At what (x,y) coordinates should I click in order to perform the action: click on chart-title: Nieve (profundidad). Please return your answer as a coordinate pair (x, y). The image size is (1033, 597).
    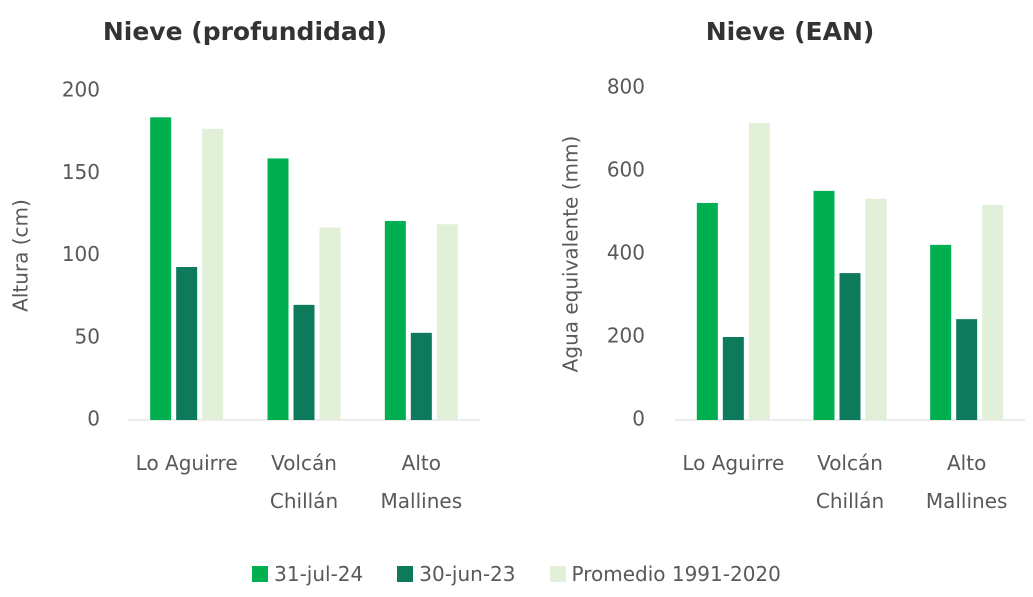
    Looking at the image, I should click on (245, 31).